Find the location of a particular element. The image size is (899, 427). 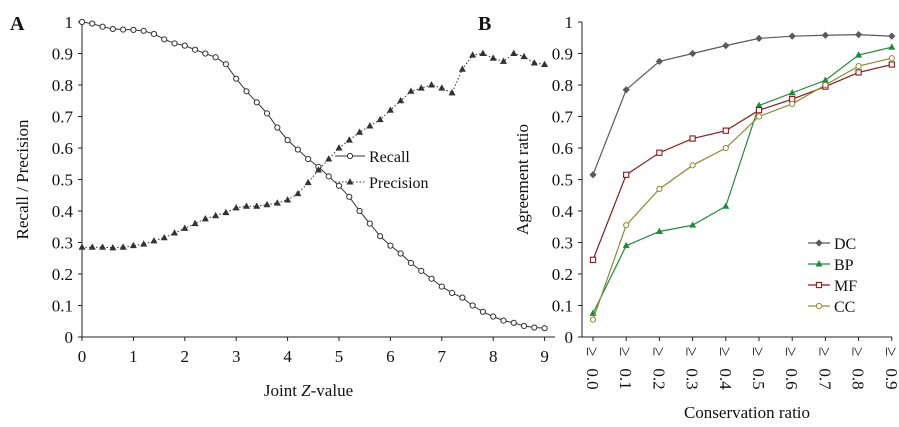

x-axis-title-part: Z is located at coordinates (306, 390).